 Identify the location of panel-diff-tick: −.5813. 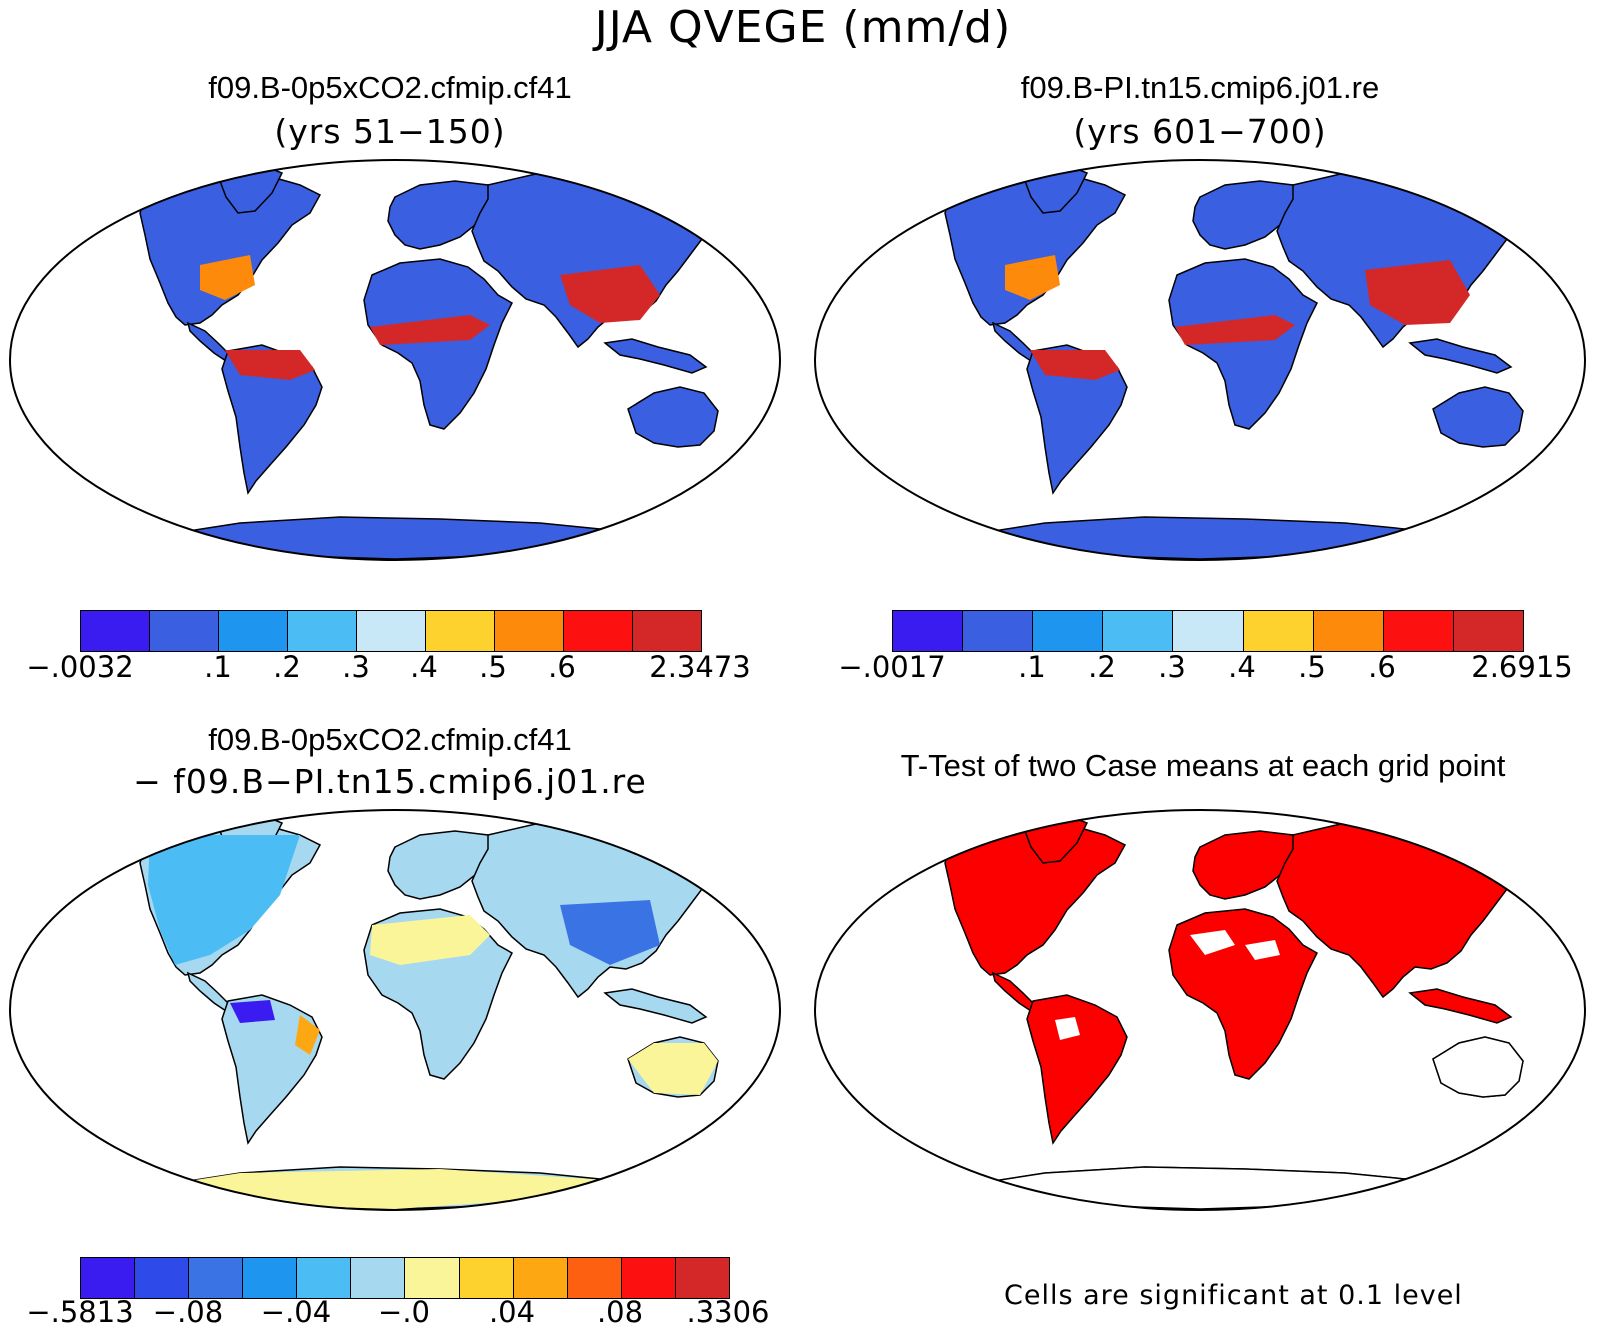
(80, 1312).